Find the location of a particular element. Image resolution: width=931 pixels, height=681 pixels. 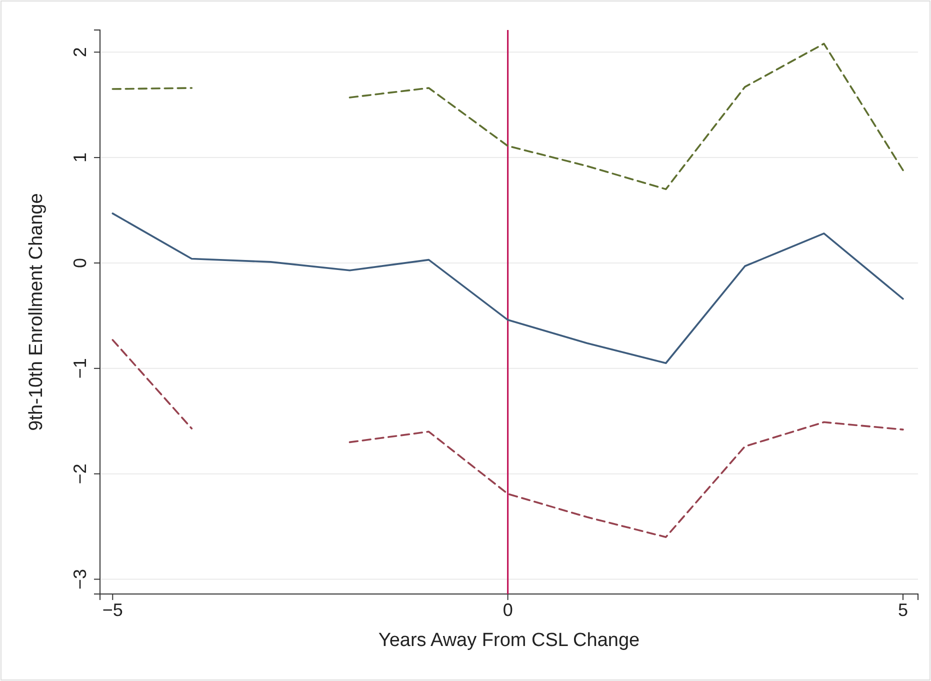

x-tick-label: 0 is located at coordinates (507, 610).